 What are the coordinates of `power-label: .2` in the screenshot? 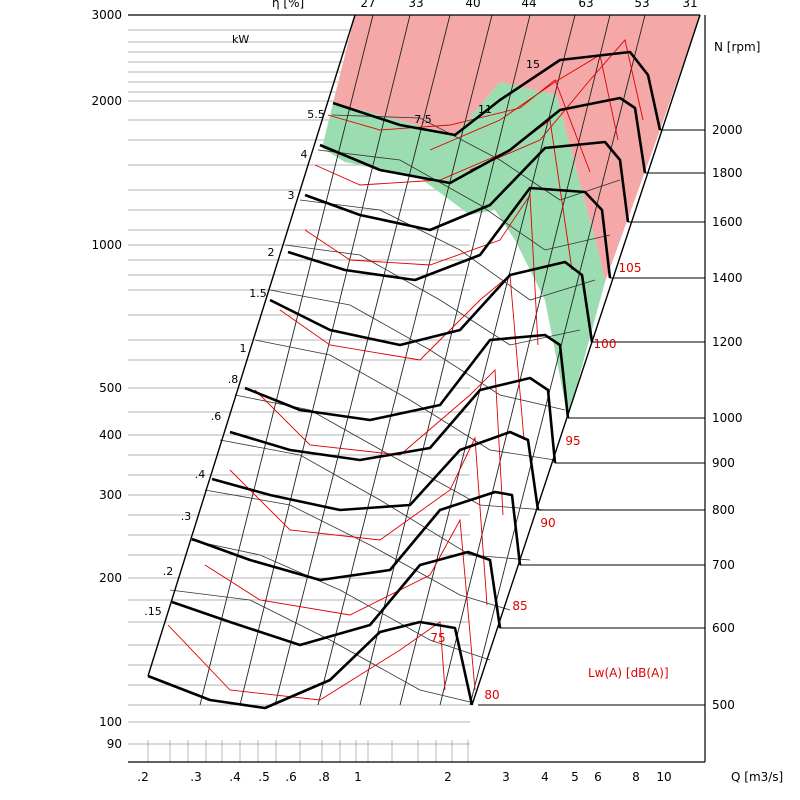 It's located at (168, 571).